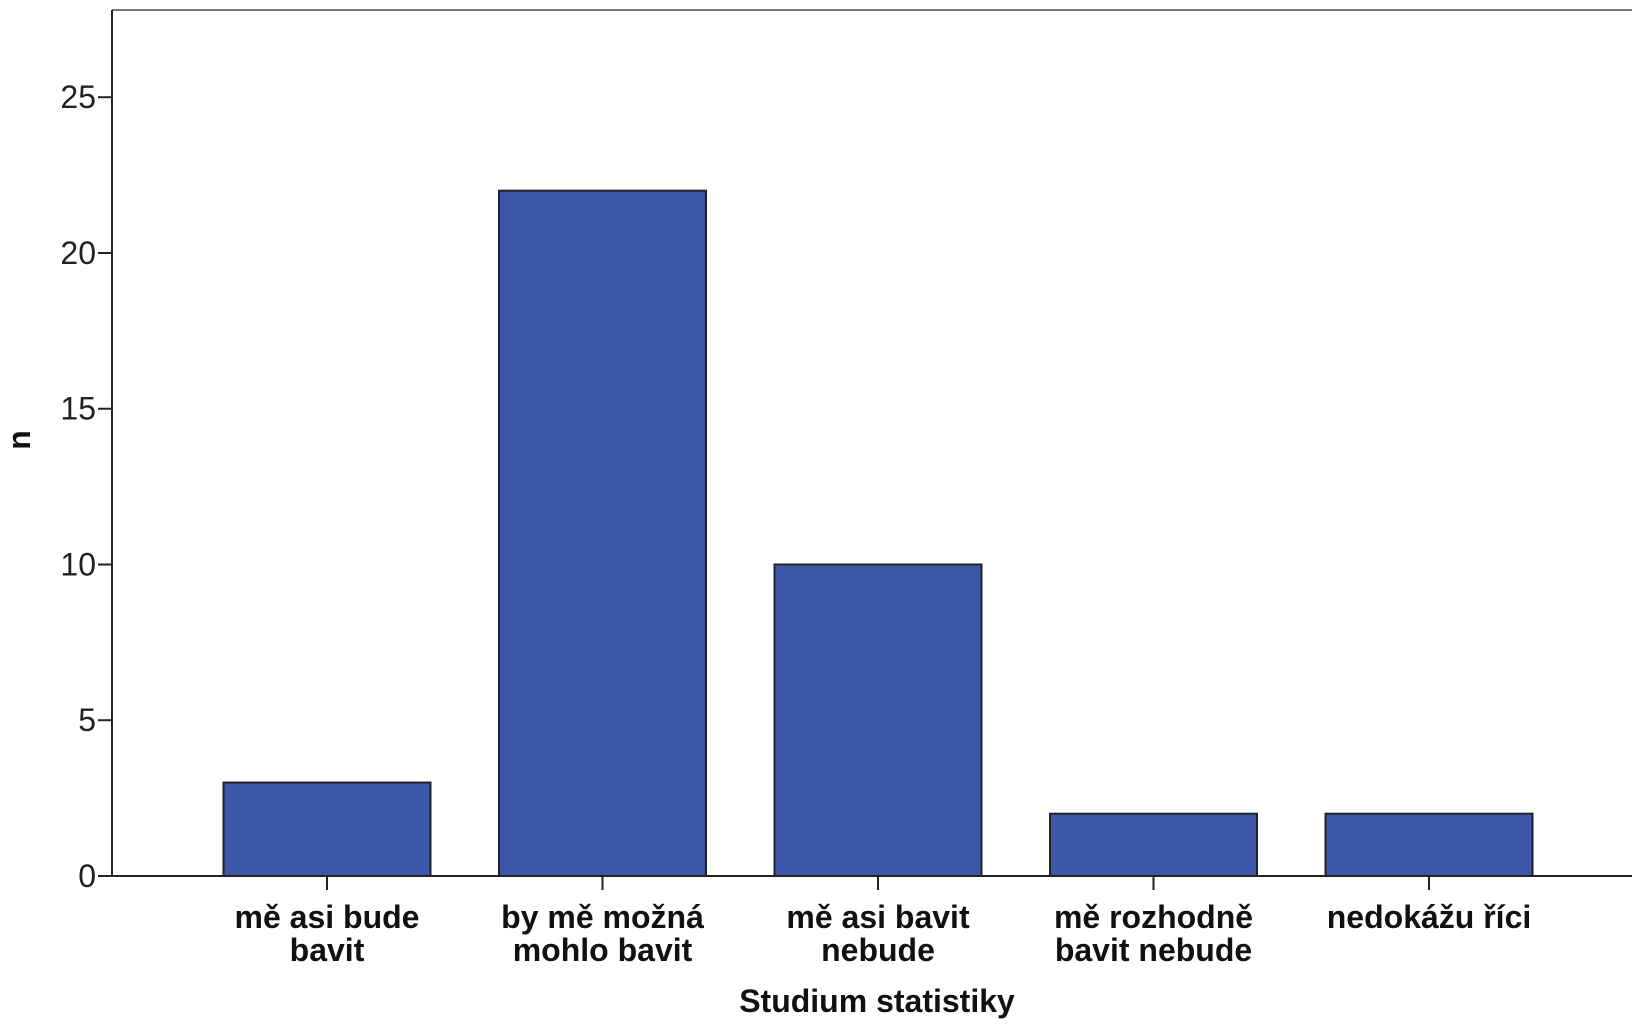 The image size is (1632, 1024). Describe the element at coordinates (603, 950) in the screenshot. I see `x-tick-label-line: mohlo bavit` at that location.